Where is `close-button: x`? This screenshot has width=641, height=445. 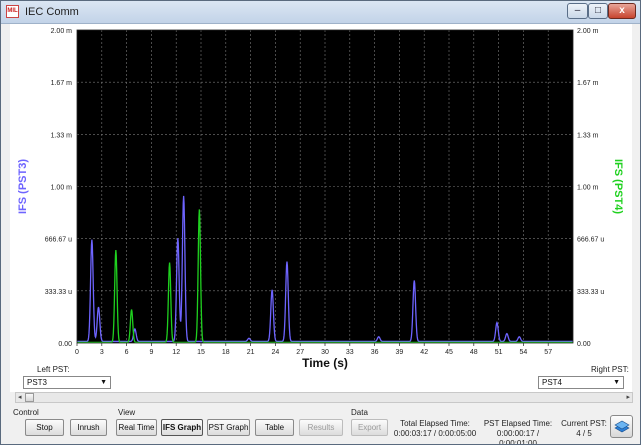 close-button: x is located at coordinates (622, 11).